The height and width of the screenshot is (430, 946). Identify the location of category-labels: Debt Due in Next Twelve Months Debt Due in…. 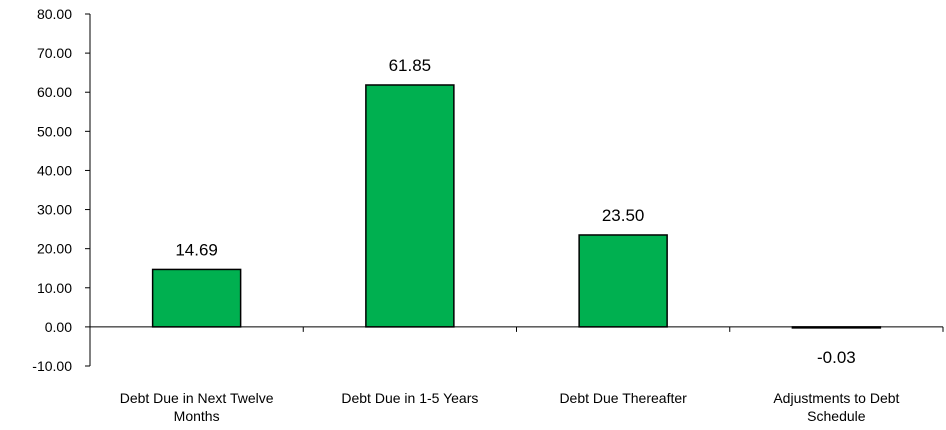
(510, 407).